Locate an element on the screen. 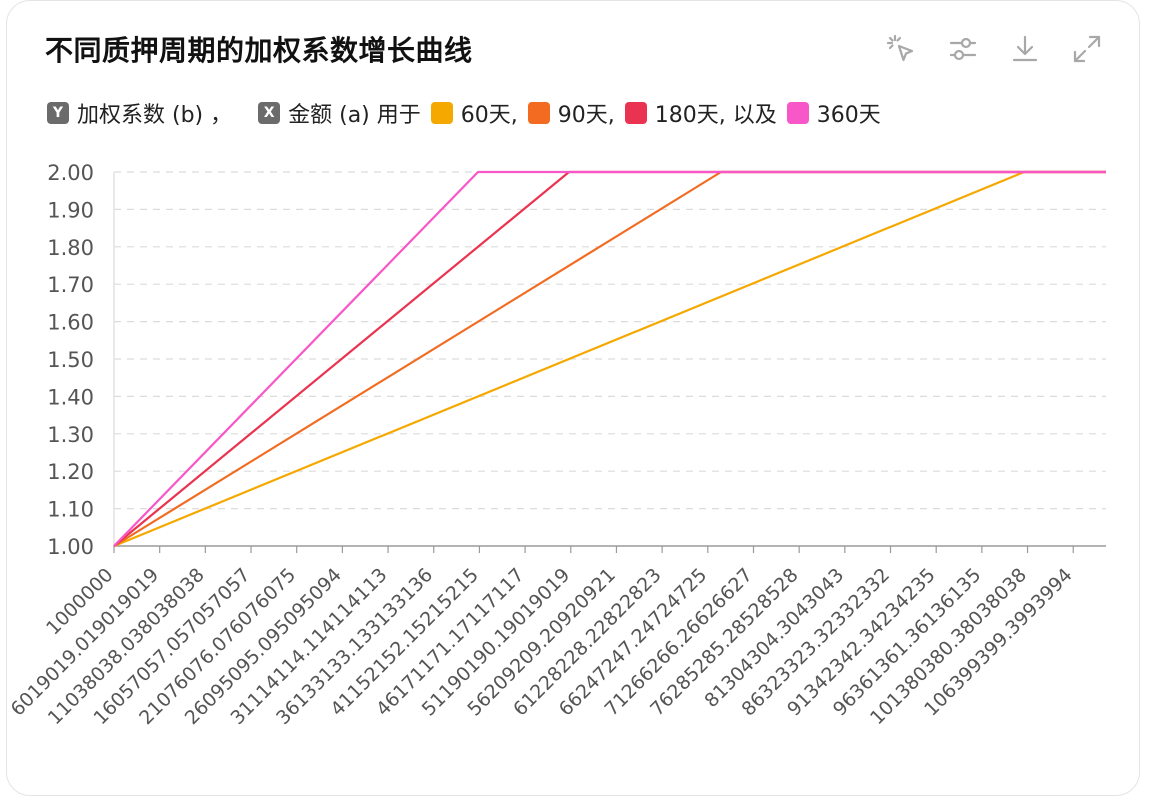 The height and width of the screenshot is (806, 1162). download-button is located at coordinates (1025, 49).